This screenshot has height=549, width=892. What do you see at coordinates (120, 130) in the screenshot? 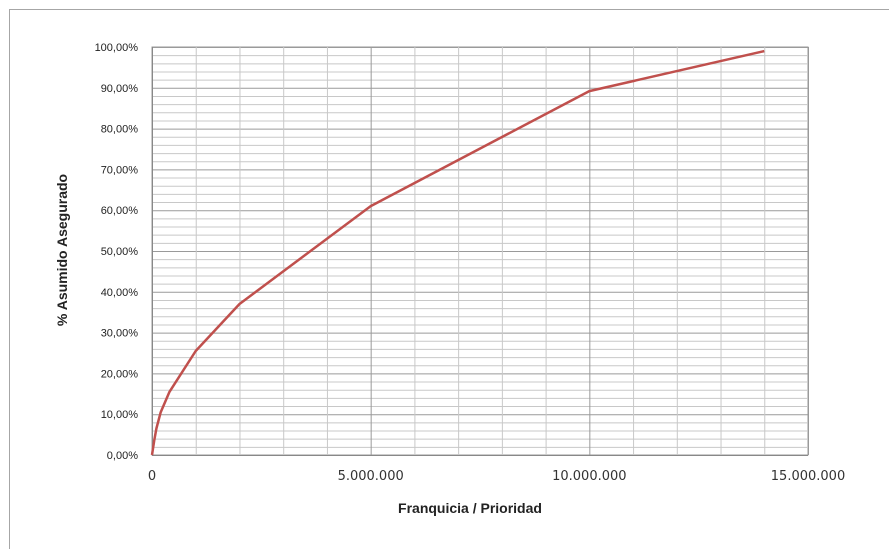
I see `y-tick-label: 80,00%` at bounding box center [120, 130].